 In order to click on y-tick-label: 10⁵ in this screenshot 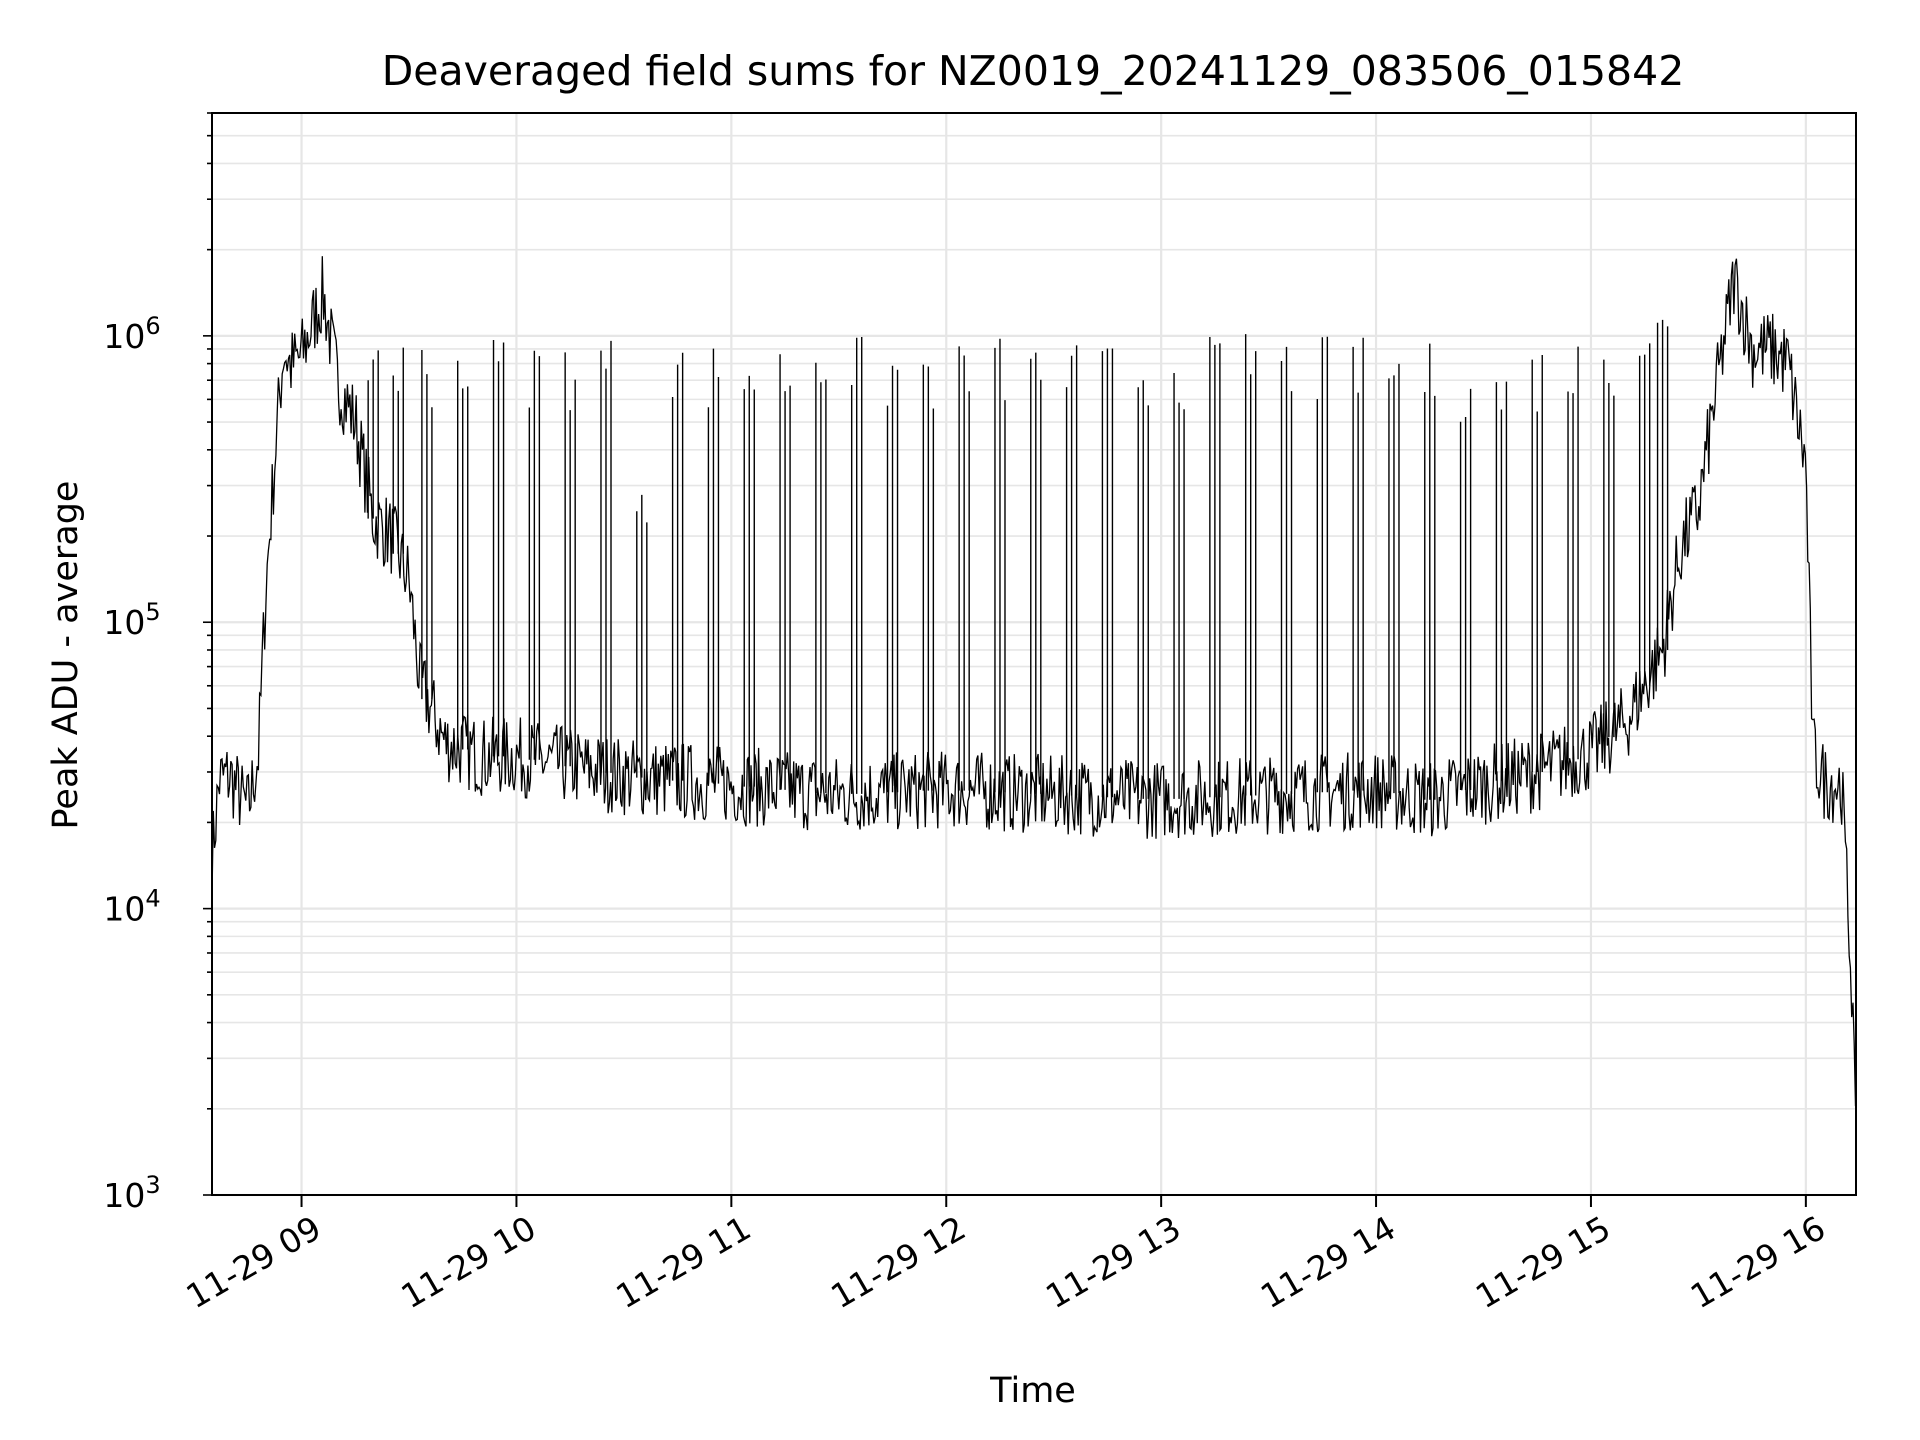, I will do `click(131, 620)`.